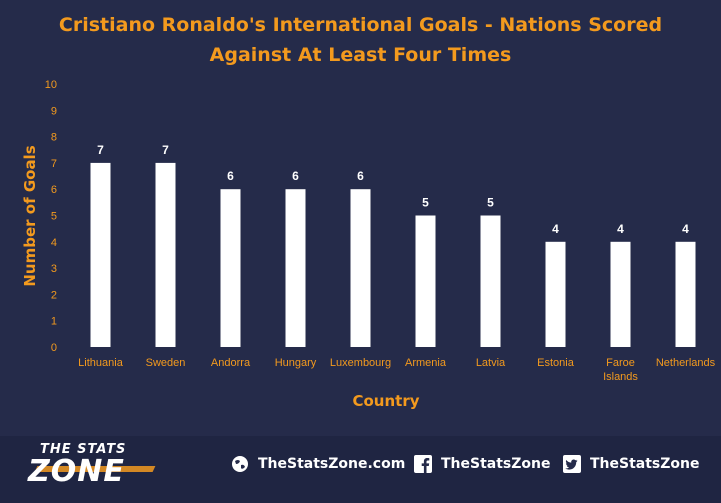 This screenshot has height=503, width=721. Describe the element at coordinates (496, 464) in the screenshot. I see `facebook-link-text: TheStatsZone` at that location.